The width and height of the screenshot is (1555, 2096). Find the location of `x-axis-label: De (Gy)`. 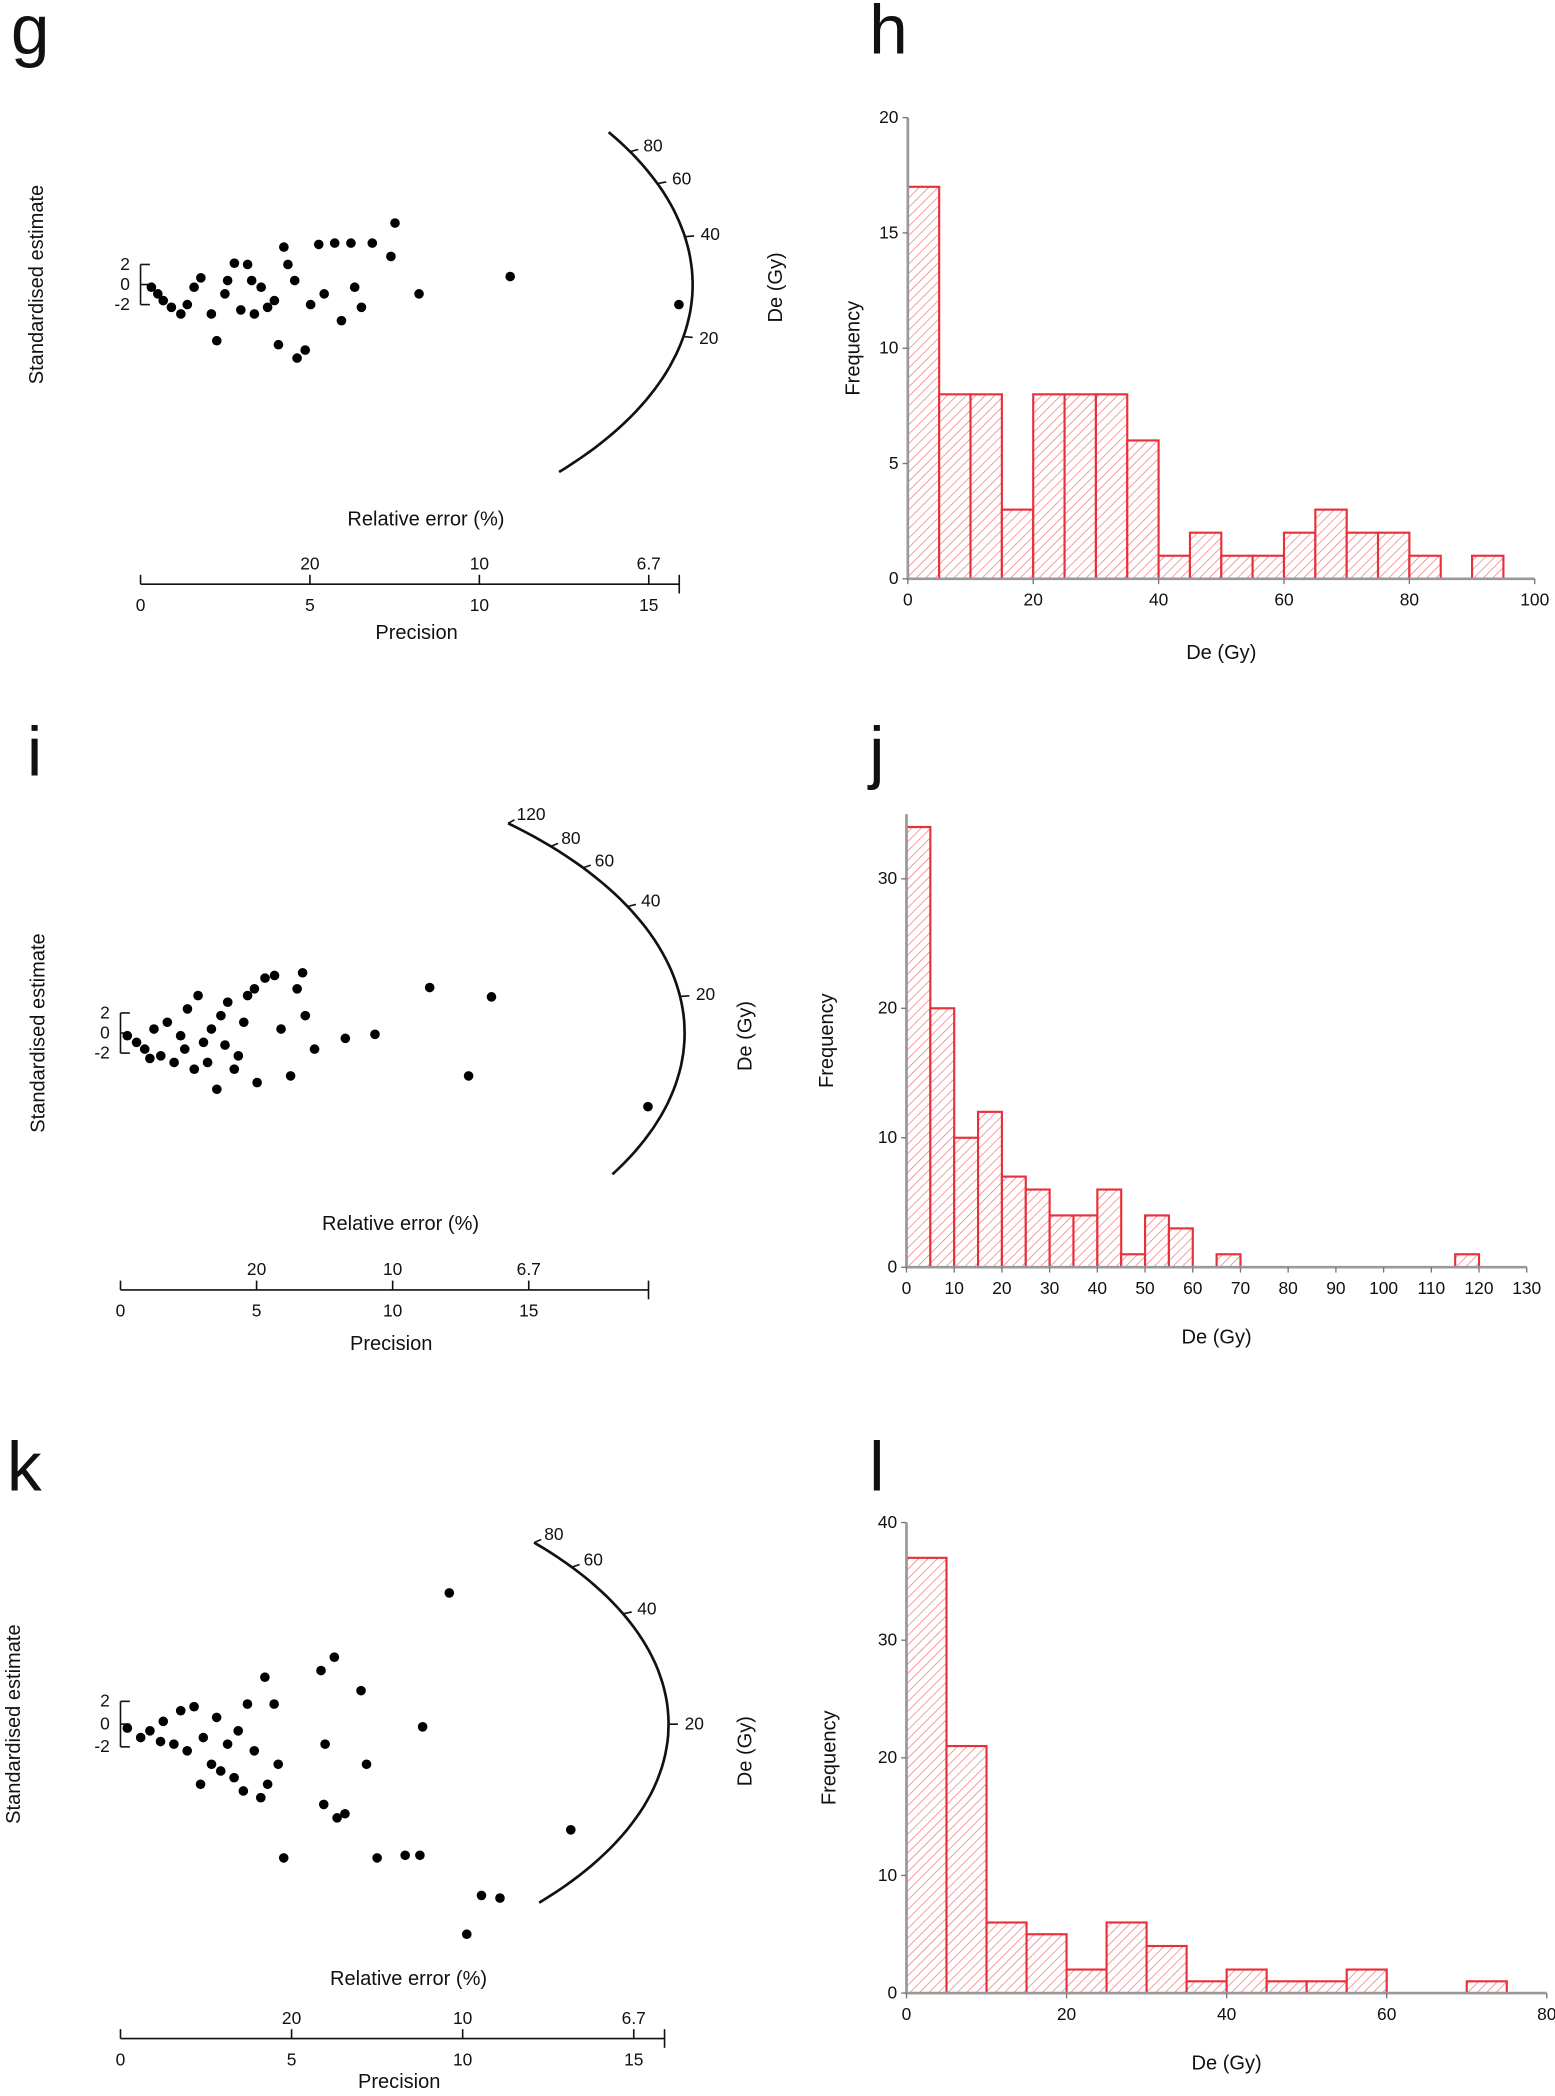

x-axis-label: De (Gy) is located at coordinates (1221, 653).